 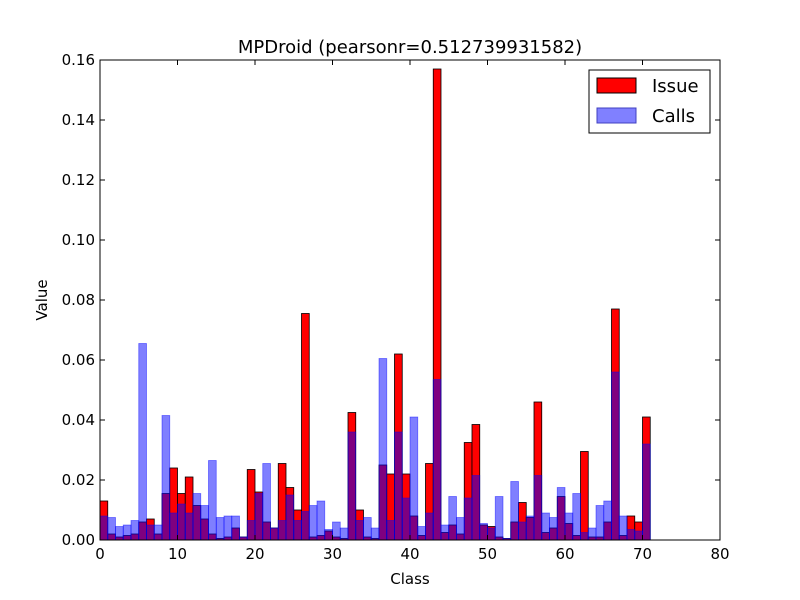 What do you see at coordinates (564, 554) in the screenshot?
I see `x-tick-label: 60` at bounding box center [564, 554].